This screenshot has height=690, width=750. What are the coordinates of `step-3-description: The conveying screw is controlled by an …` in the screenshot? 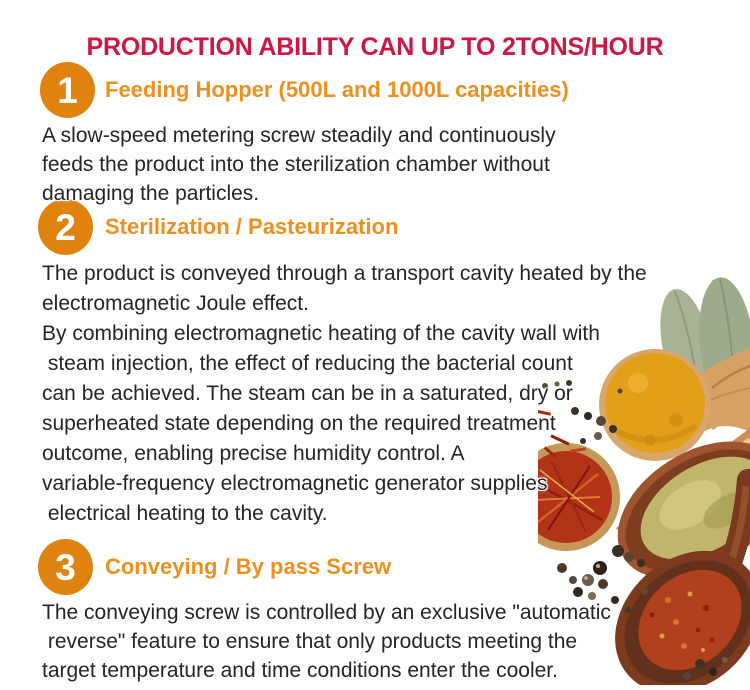 It's located at (326, 641).